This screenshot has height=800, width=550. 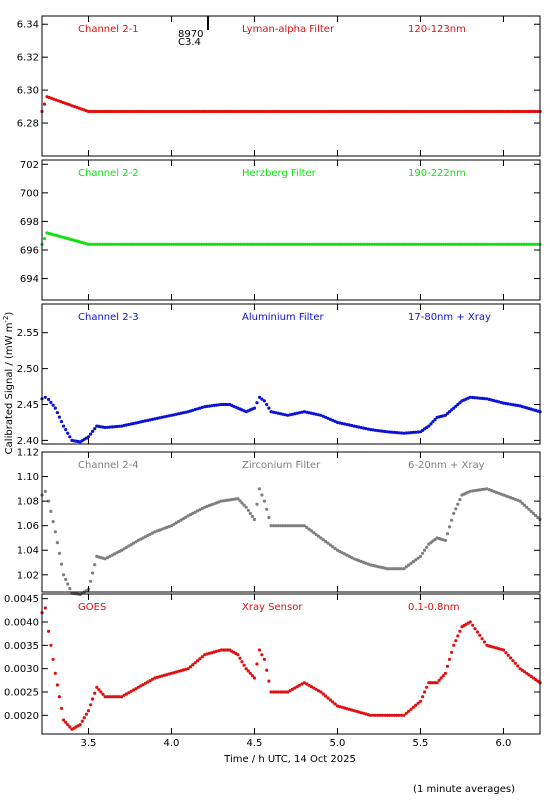 I want to click on y-tick-label: 0.0025, so click(x=21, y=693).